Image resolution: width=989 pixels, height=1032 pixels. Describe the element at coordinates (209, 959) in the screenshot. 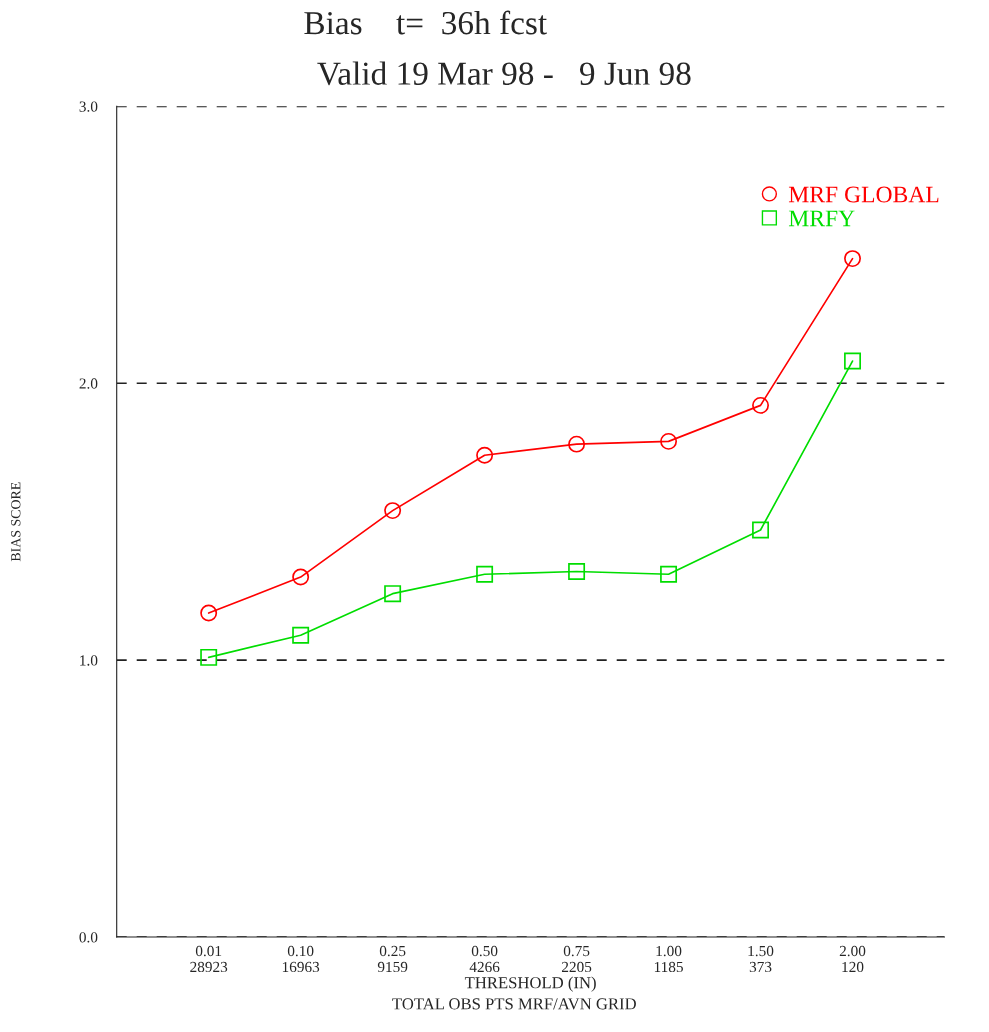

I see `x-tick-label: 0.01 28923` at that location.